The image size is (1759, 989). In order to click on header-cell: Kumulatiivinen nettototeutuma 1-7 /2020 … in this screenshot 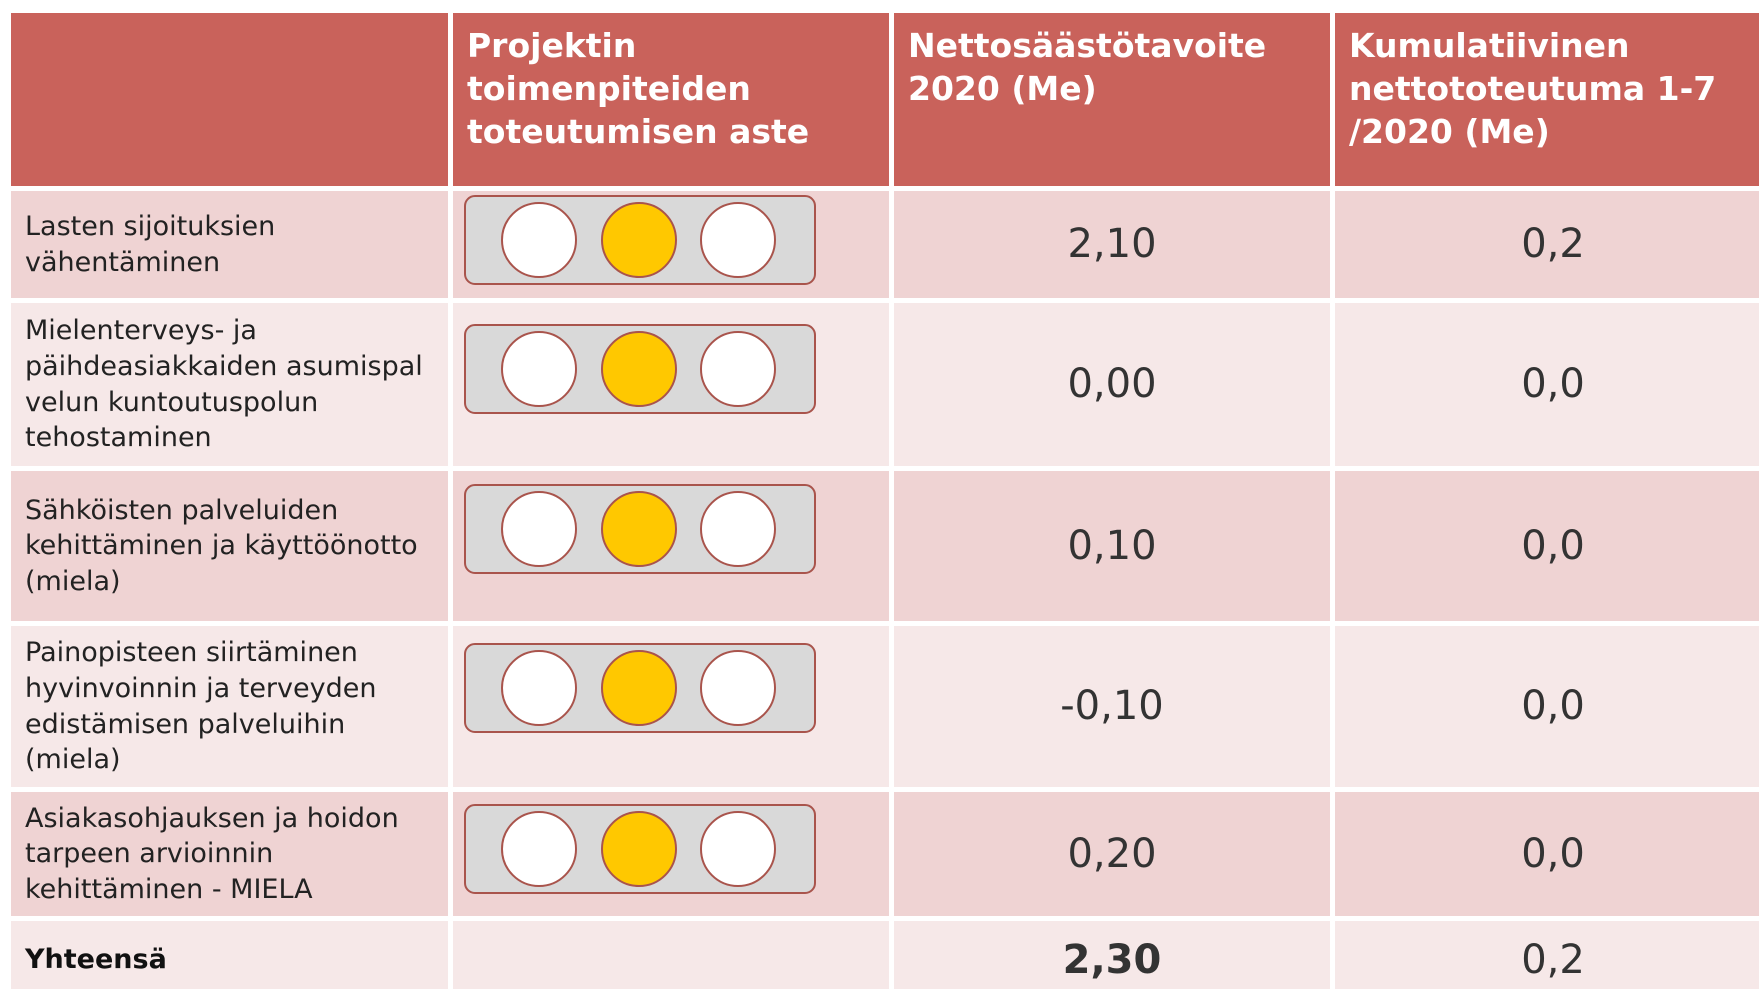, I will do `click(1547, 99)`.